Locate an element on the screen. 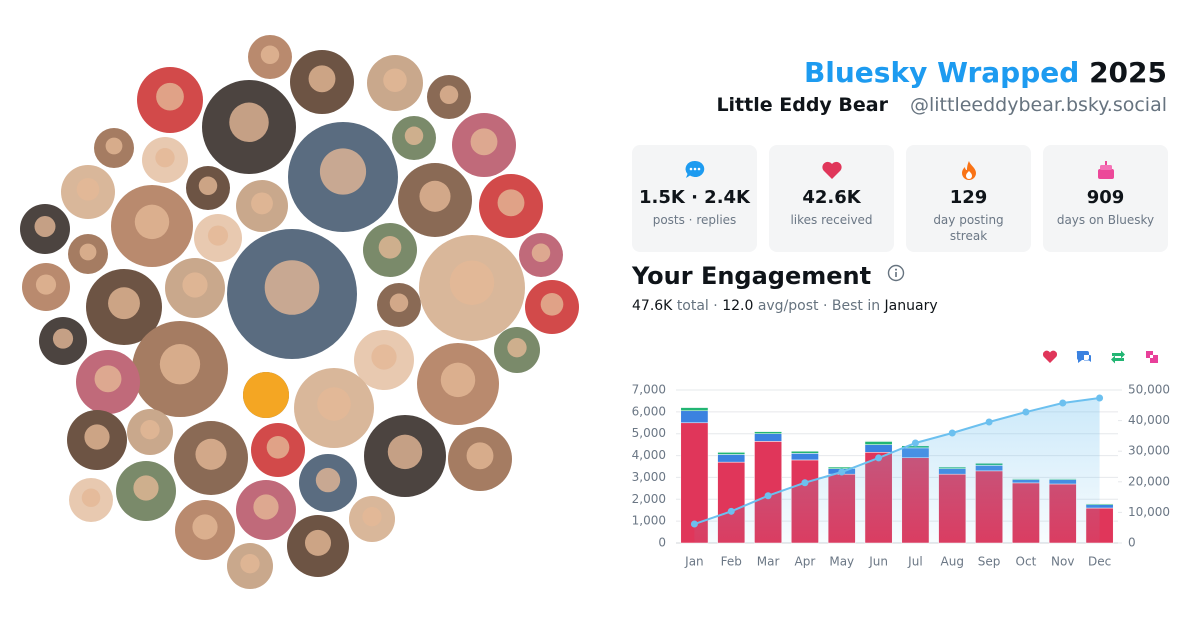  stat-card: 1.5K · 2.4K posts · replies is located at coordinates (694, 198).